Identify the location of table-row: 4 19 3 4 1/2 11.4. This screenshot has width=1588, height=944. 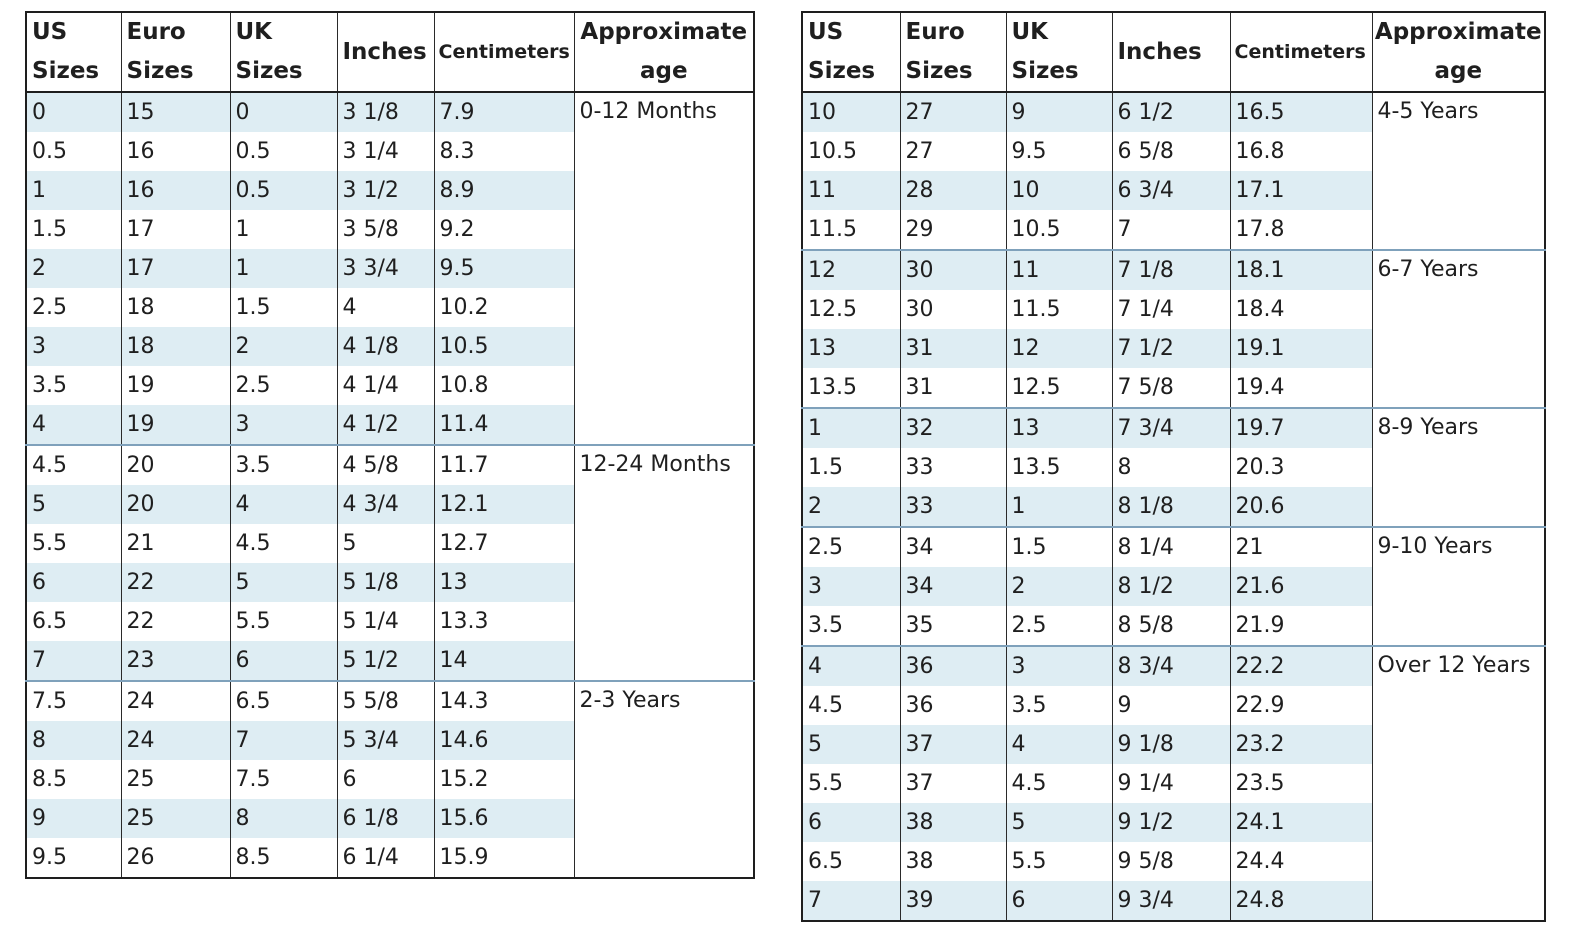
(390, 425).